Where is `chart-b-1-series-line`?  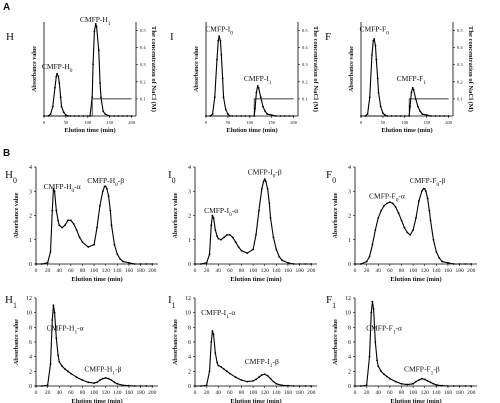 chart-b-1-series-line is located at coordinates (253, 221).